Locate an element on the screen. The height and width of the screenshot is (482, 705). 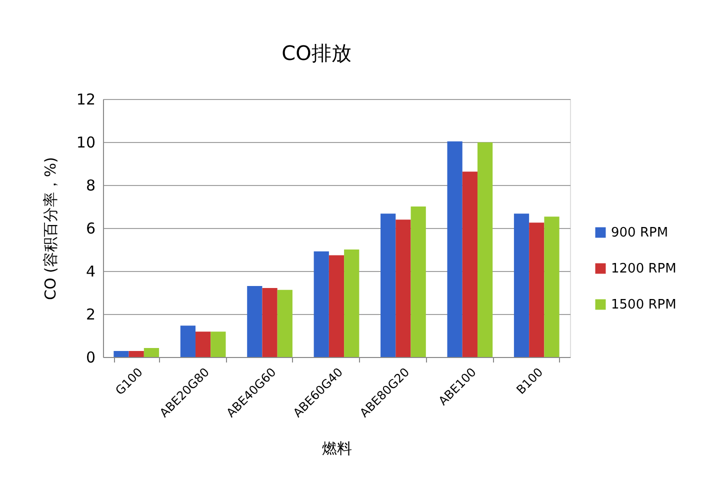
x-axis-title: 燃料 is located at coordinates (337, 448).